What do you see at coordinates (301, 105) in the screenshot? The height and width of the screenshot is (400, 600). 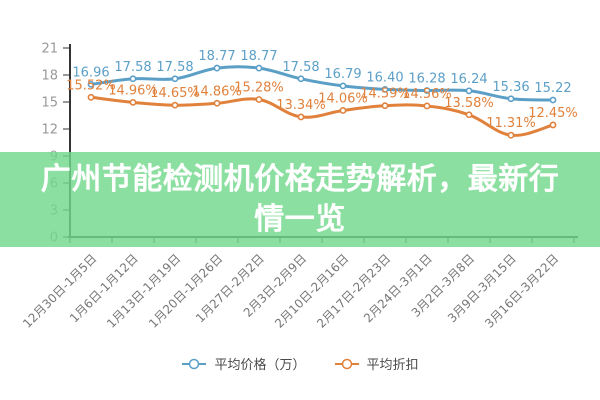 I see `discount-series-value-label: 13.34%` at bounding box center [301, 105].